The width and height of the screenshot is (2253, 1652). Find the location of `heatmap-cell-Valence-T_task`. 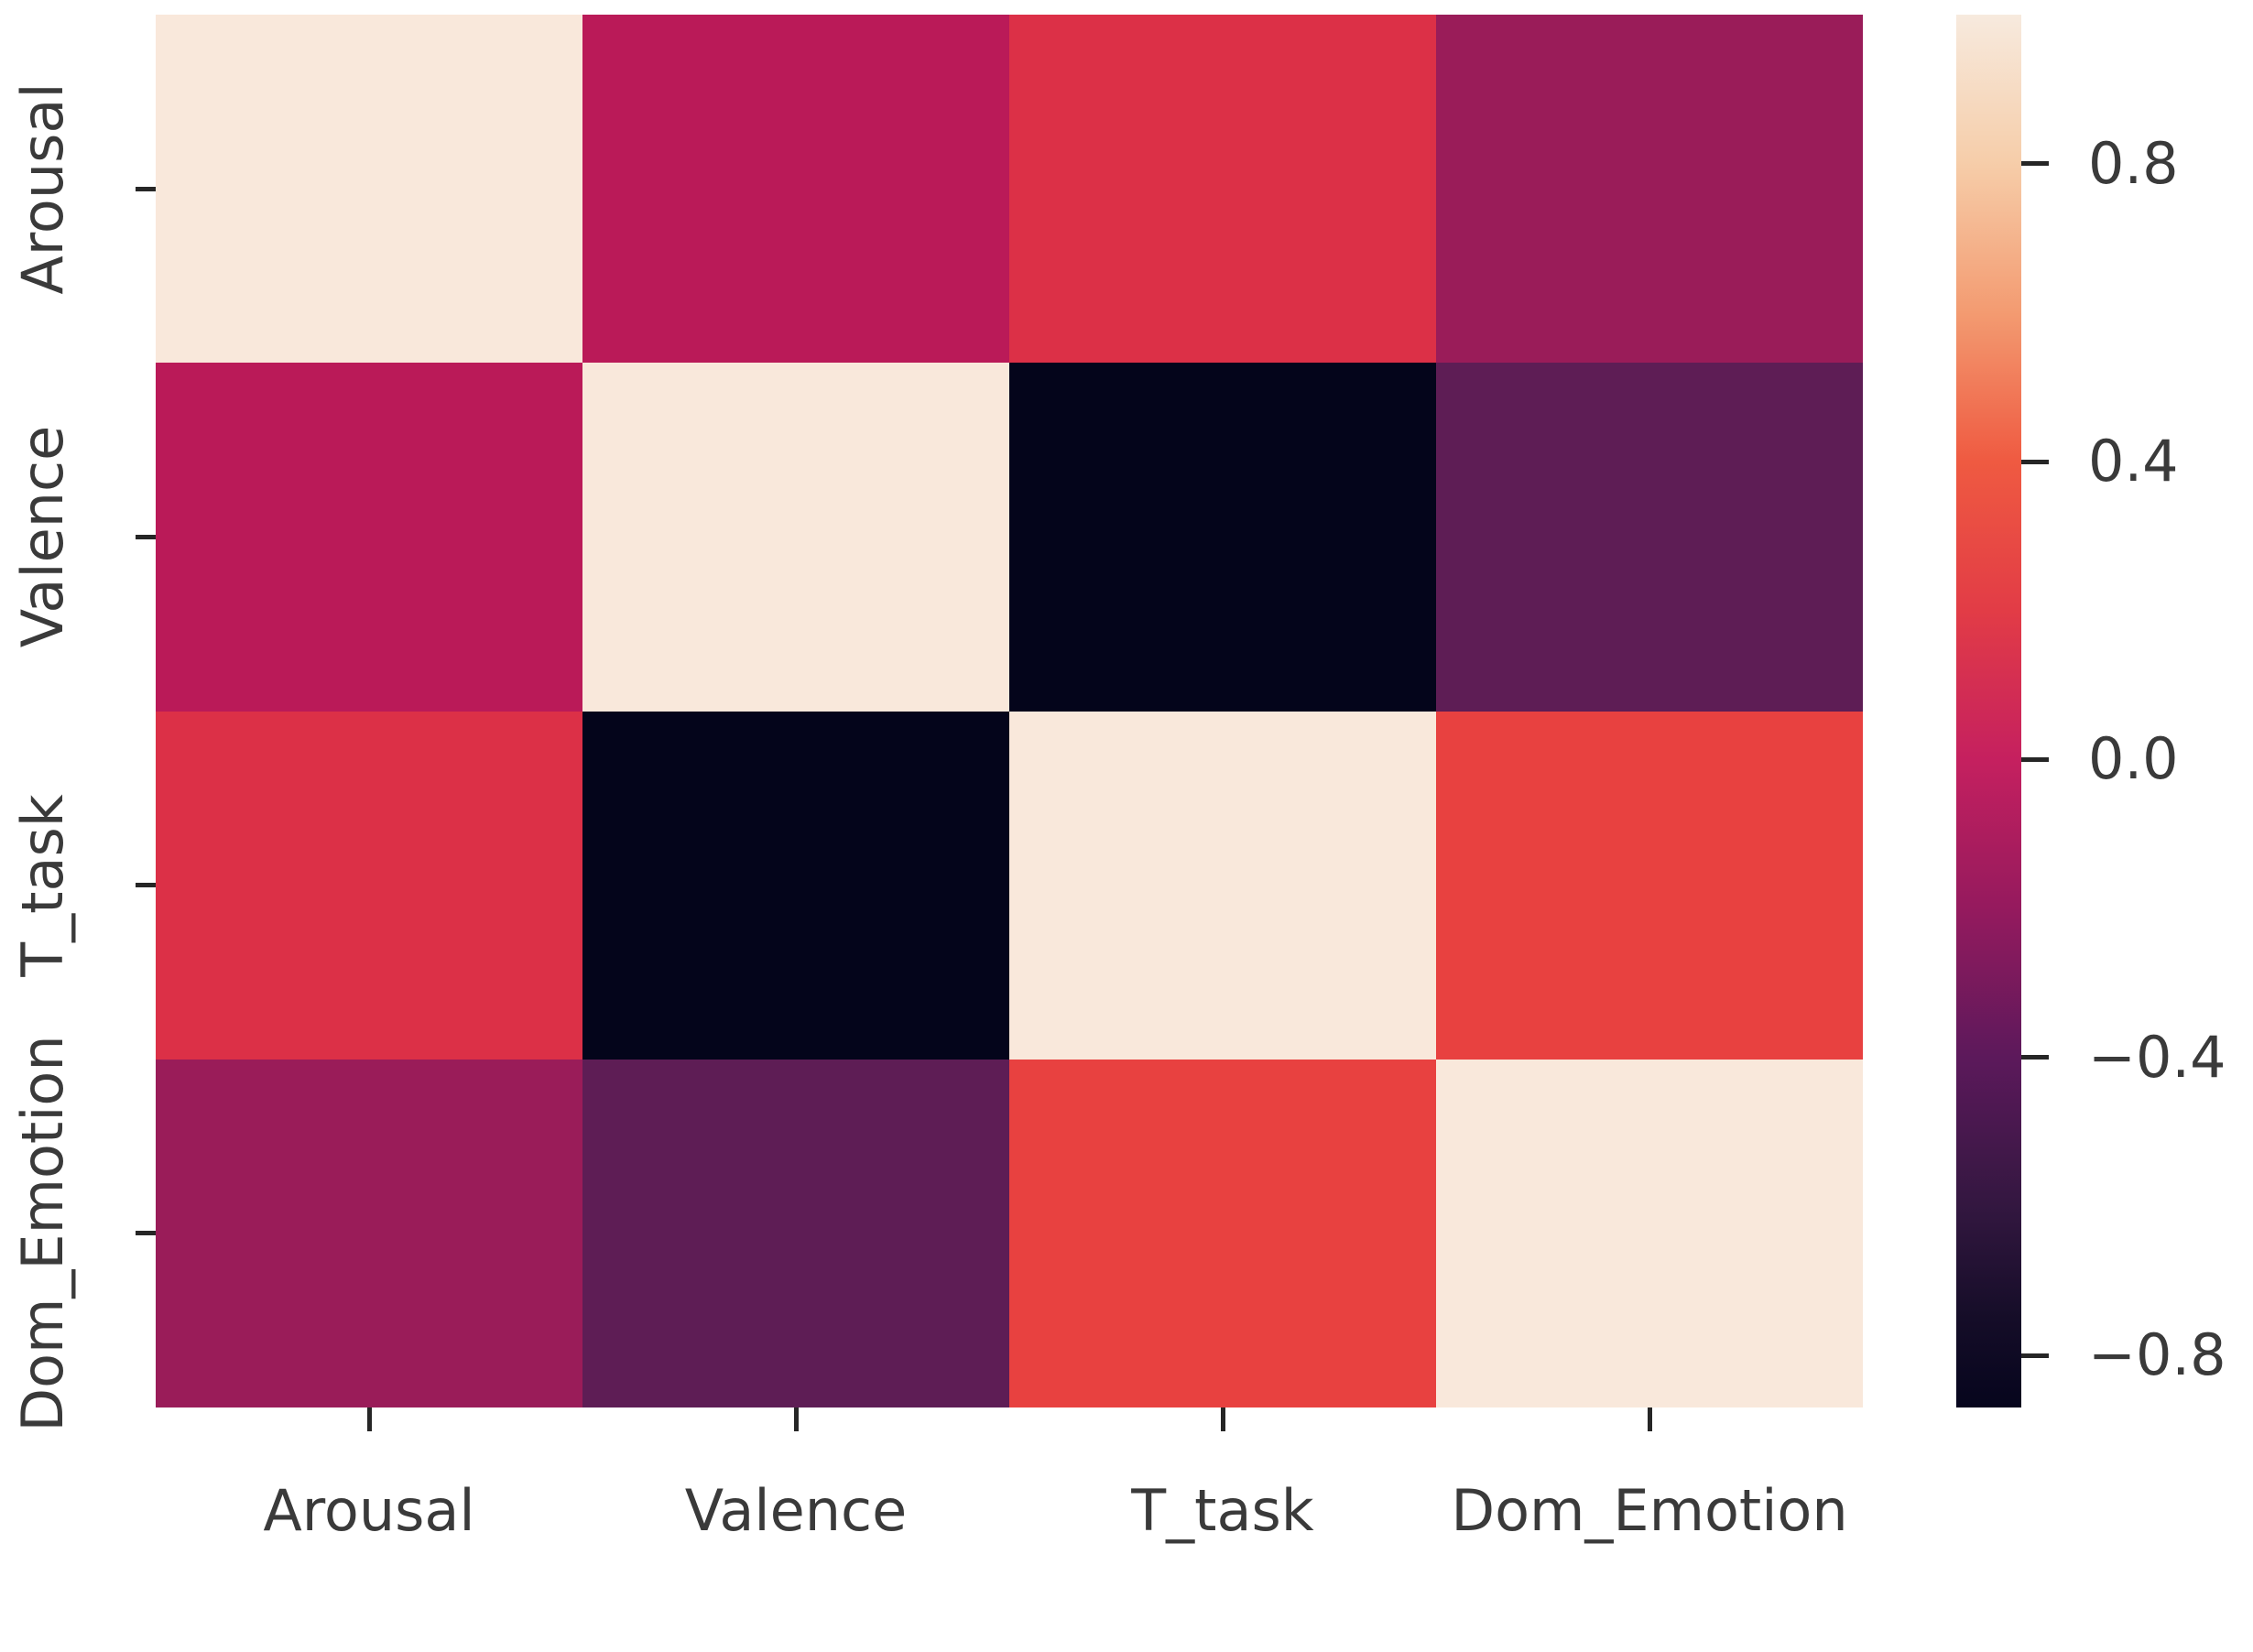

heatmap-cell-Valence-T_task is located at coordinates (1222, 537).